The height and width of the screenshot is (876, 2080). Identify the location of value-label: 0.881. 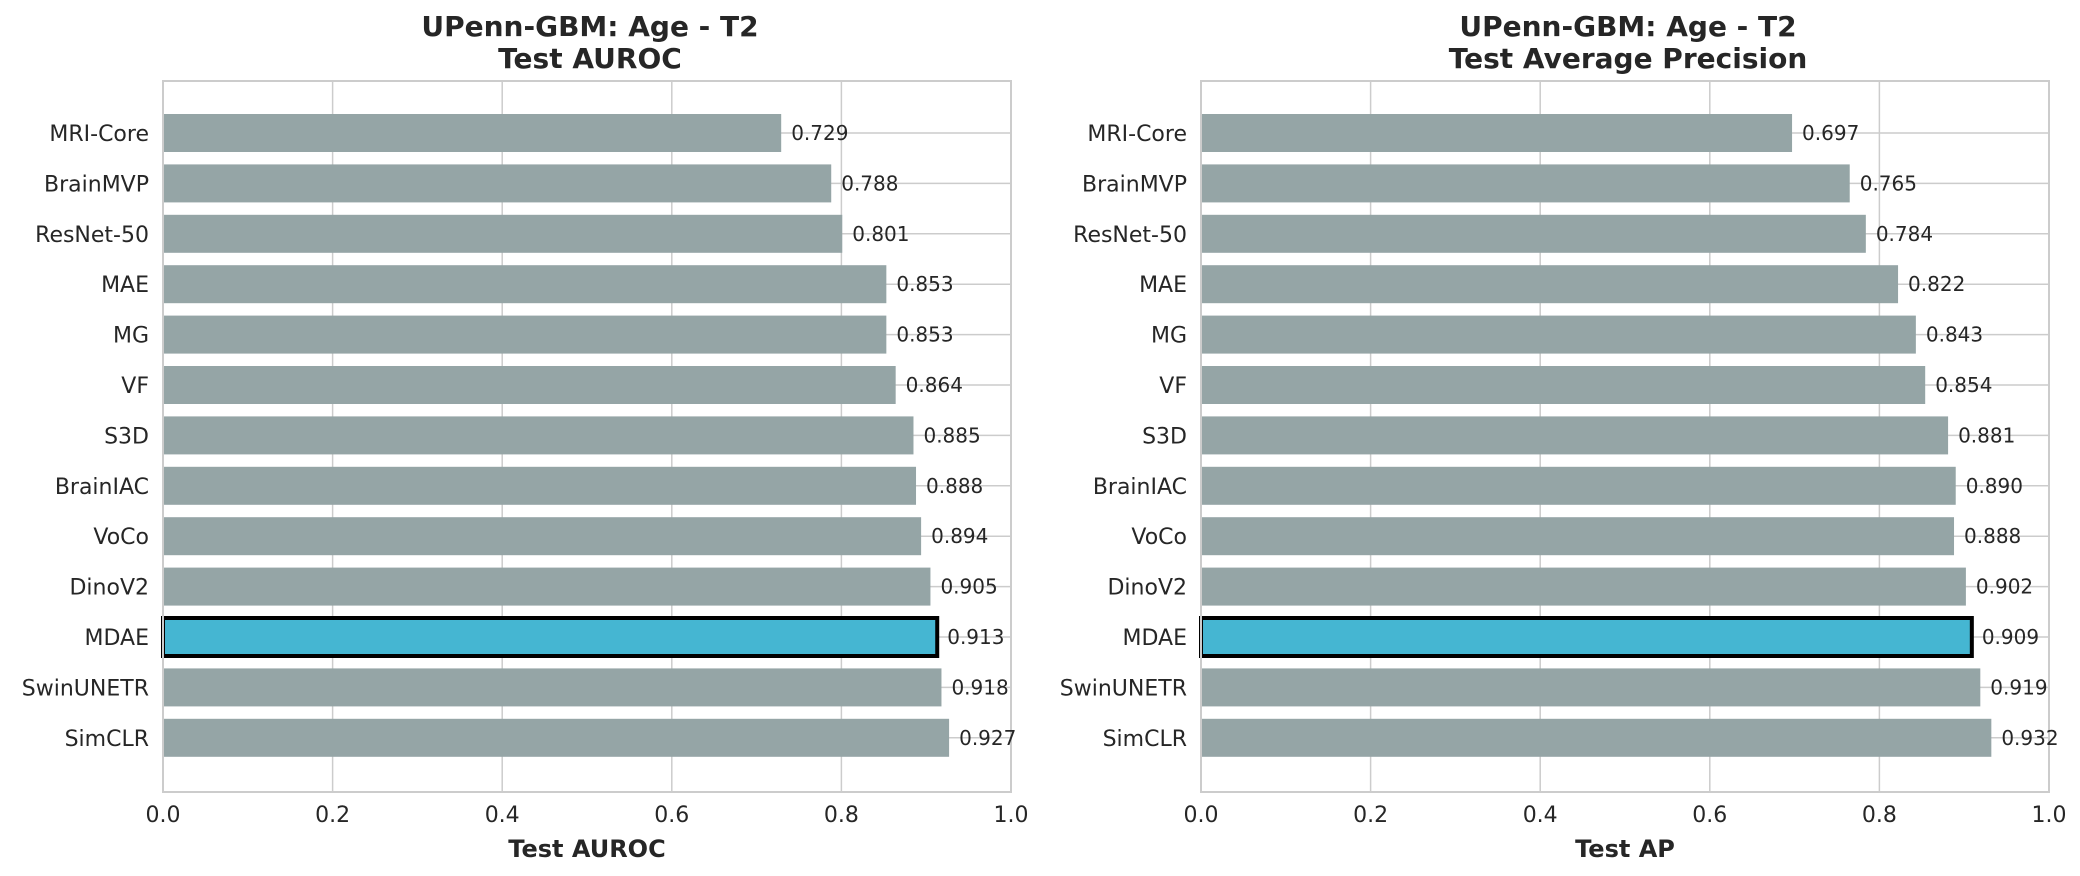
(1986, 435).